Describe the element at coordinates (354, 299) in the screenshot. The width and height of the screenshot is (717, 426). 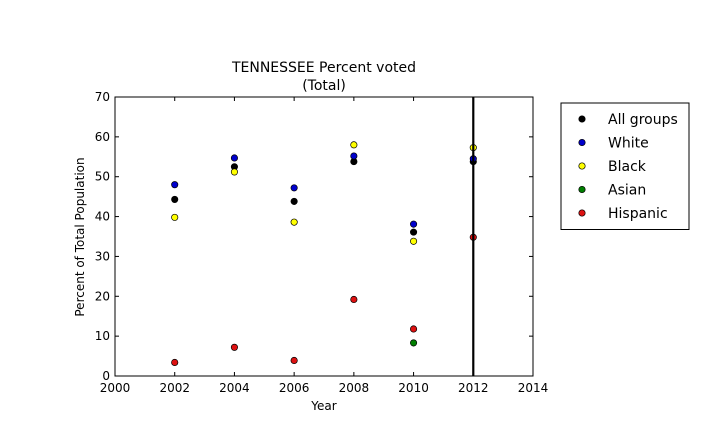
I see `point-hispanic-2008` at that location.